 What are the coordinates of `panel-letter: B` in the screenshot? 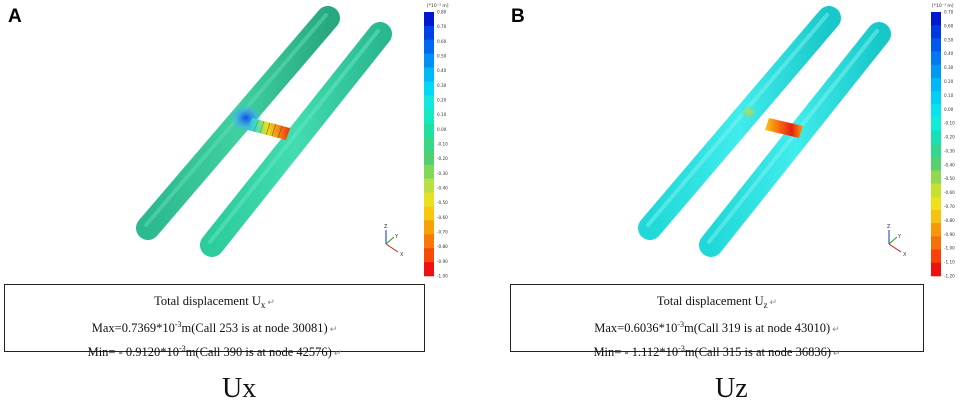 It's located at (518, 16).